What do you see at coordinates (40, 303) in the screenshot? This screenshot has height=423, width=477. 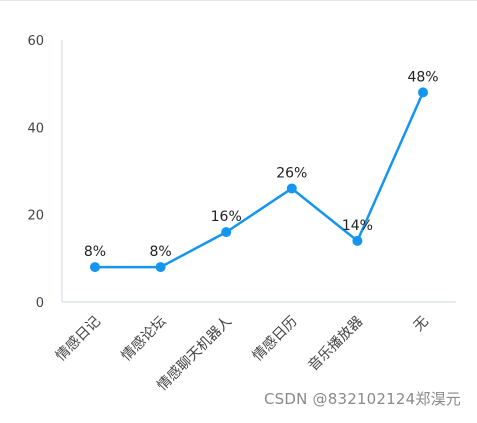 I see `y-tick-label: 0` at bounding box center [40, 303].